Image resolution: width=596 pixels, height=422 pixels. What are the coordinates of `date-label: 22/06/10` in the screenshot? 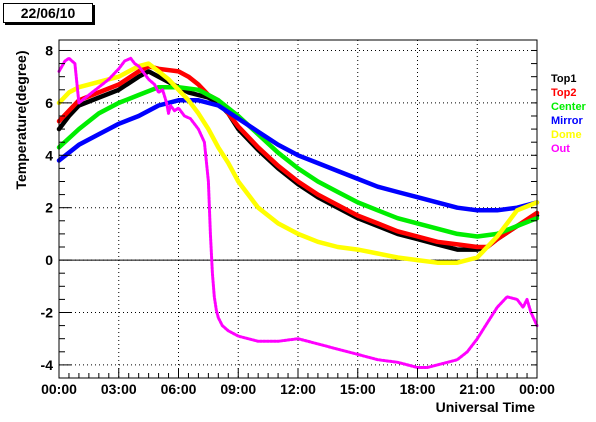 It's located at (48, 13).